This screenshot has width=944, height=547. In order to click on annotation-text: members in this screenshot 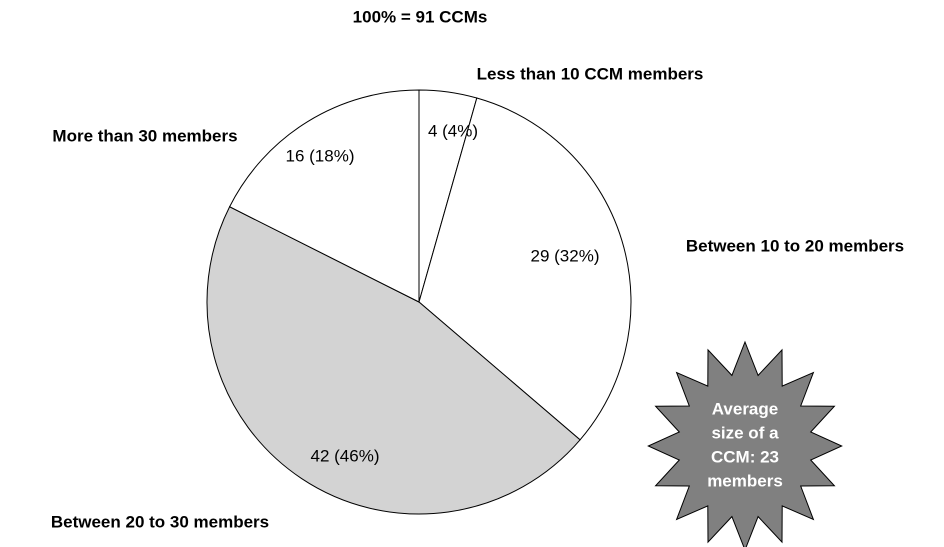, I will do `click(745, 480)`.